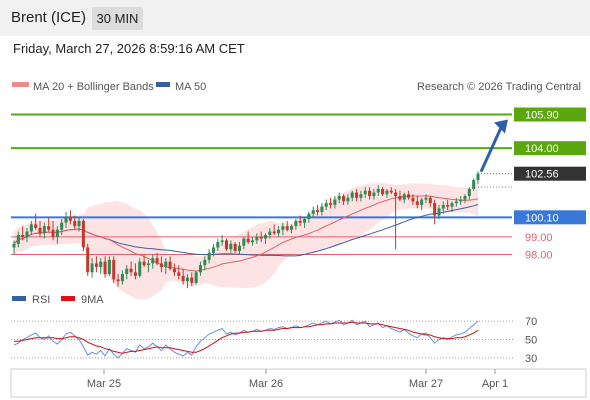  I want to click on chart-datetime: Friday, March 27, 2026 8:59:16 AM CET, so click(129, 48).